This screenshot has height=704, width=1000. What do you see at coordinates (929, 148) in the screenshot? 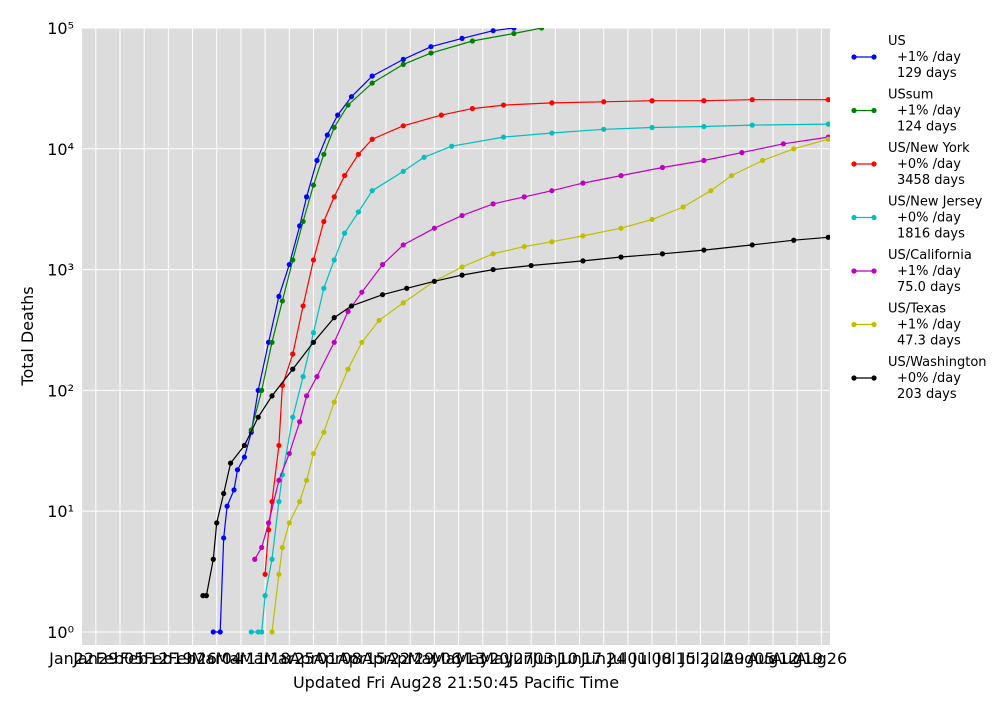
I see `legend-label: US/New York` at bounding box center [929, 148].